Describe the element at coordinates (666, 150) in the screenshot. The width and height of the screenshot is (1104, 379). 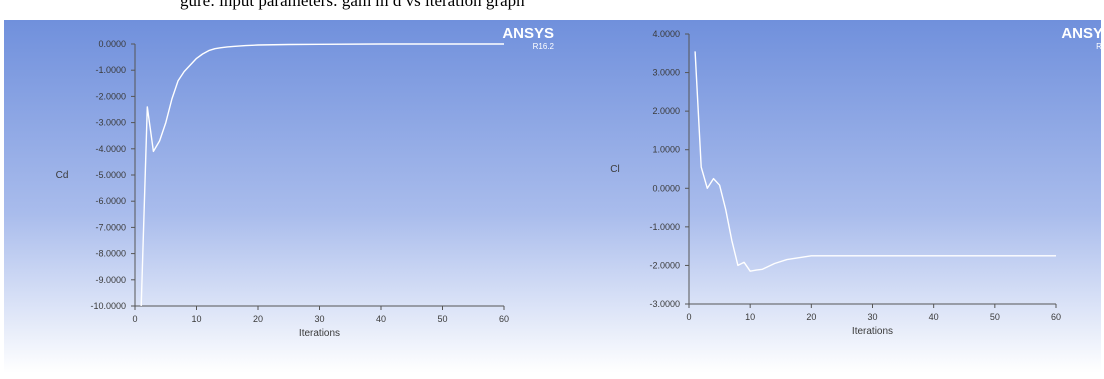
I see `y-tick-label: 1.0000` at that location.